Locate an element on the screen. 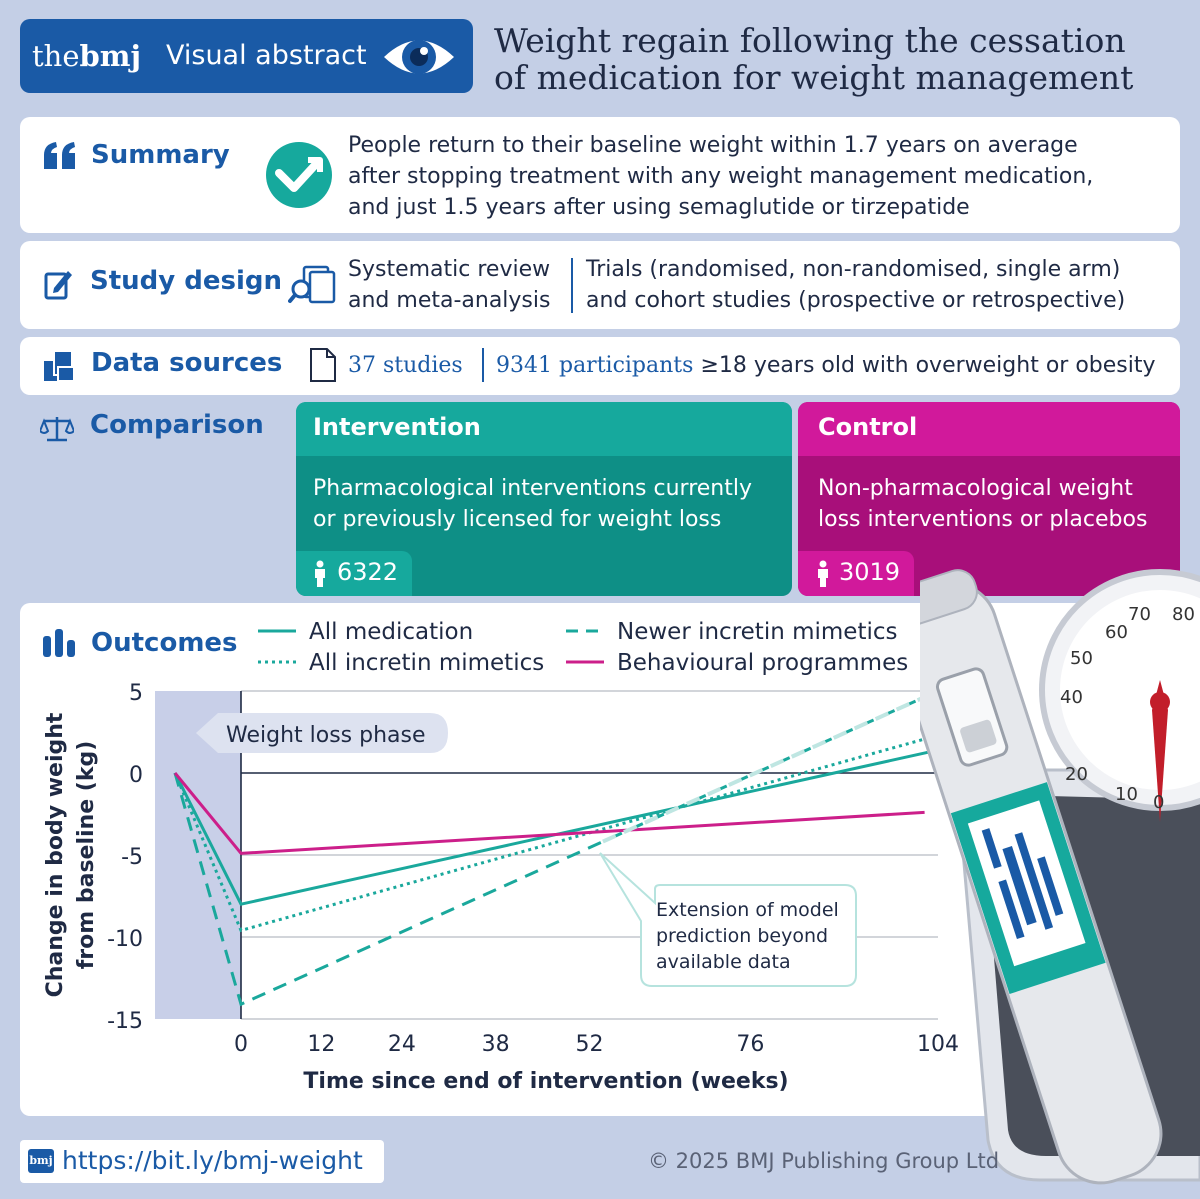  url-badge is located at coordinates (202, 1161).